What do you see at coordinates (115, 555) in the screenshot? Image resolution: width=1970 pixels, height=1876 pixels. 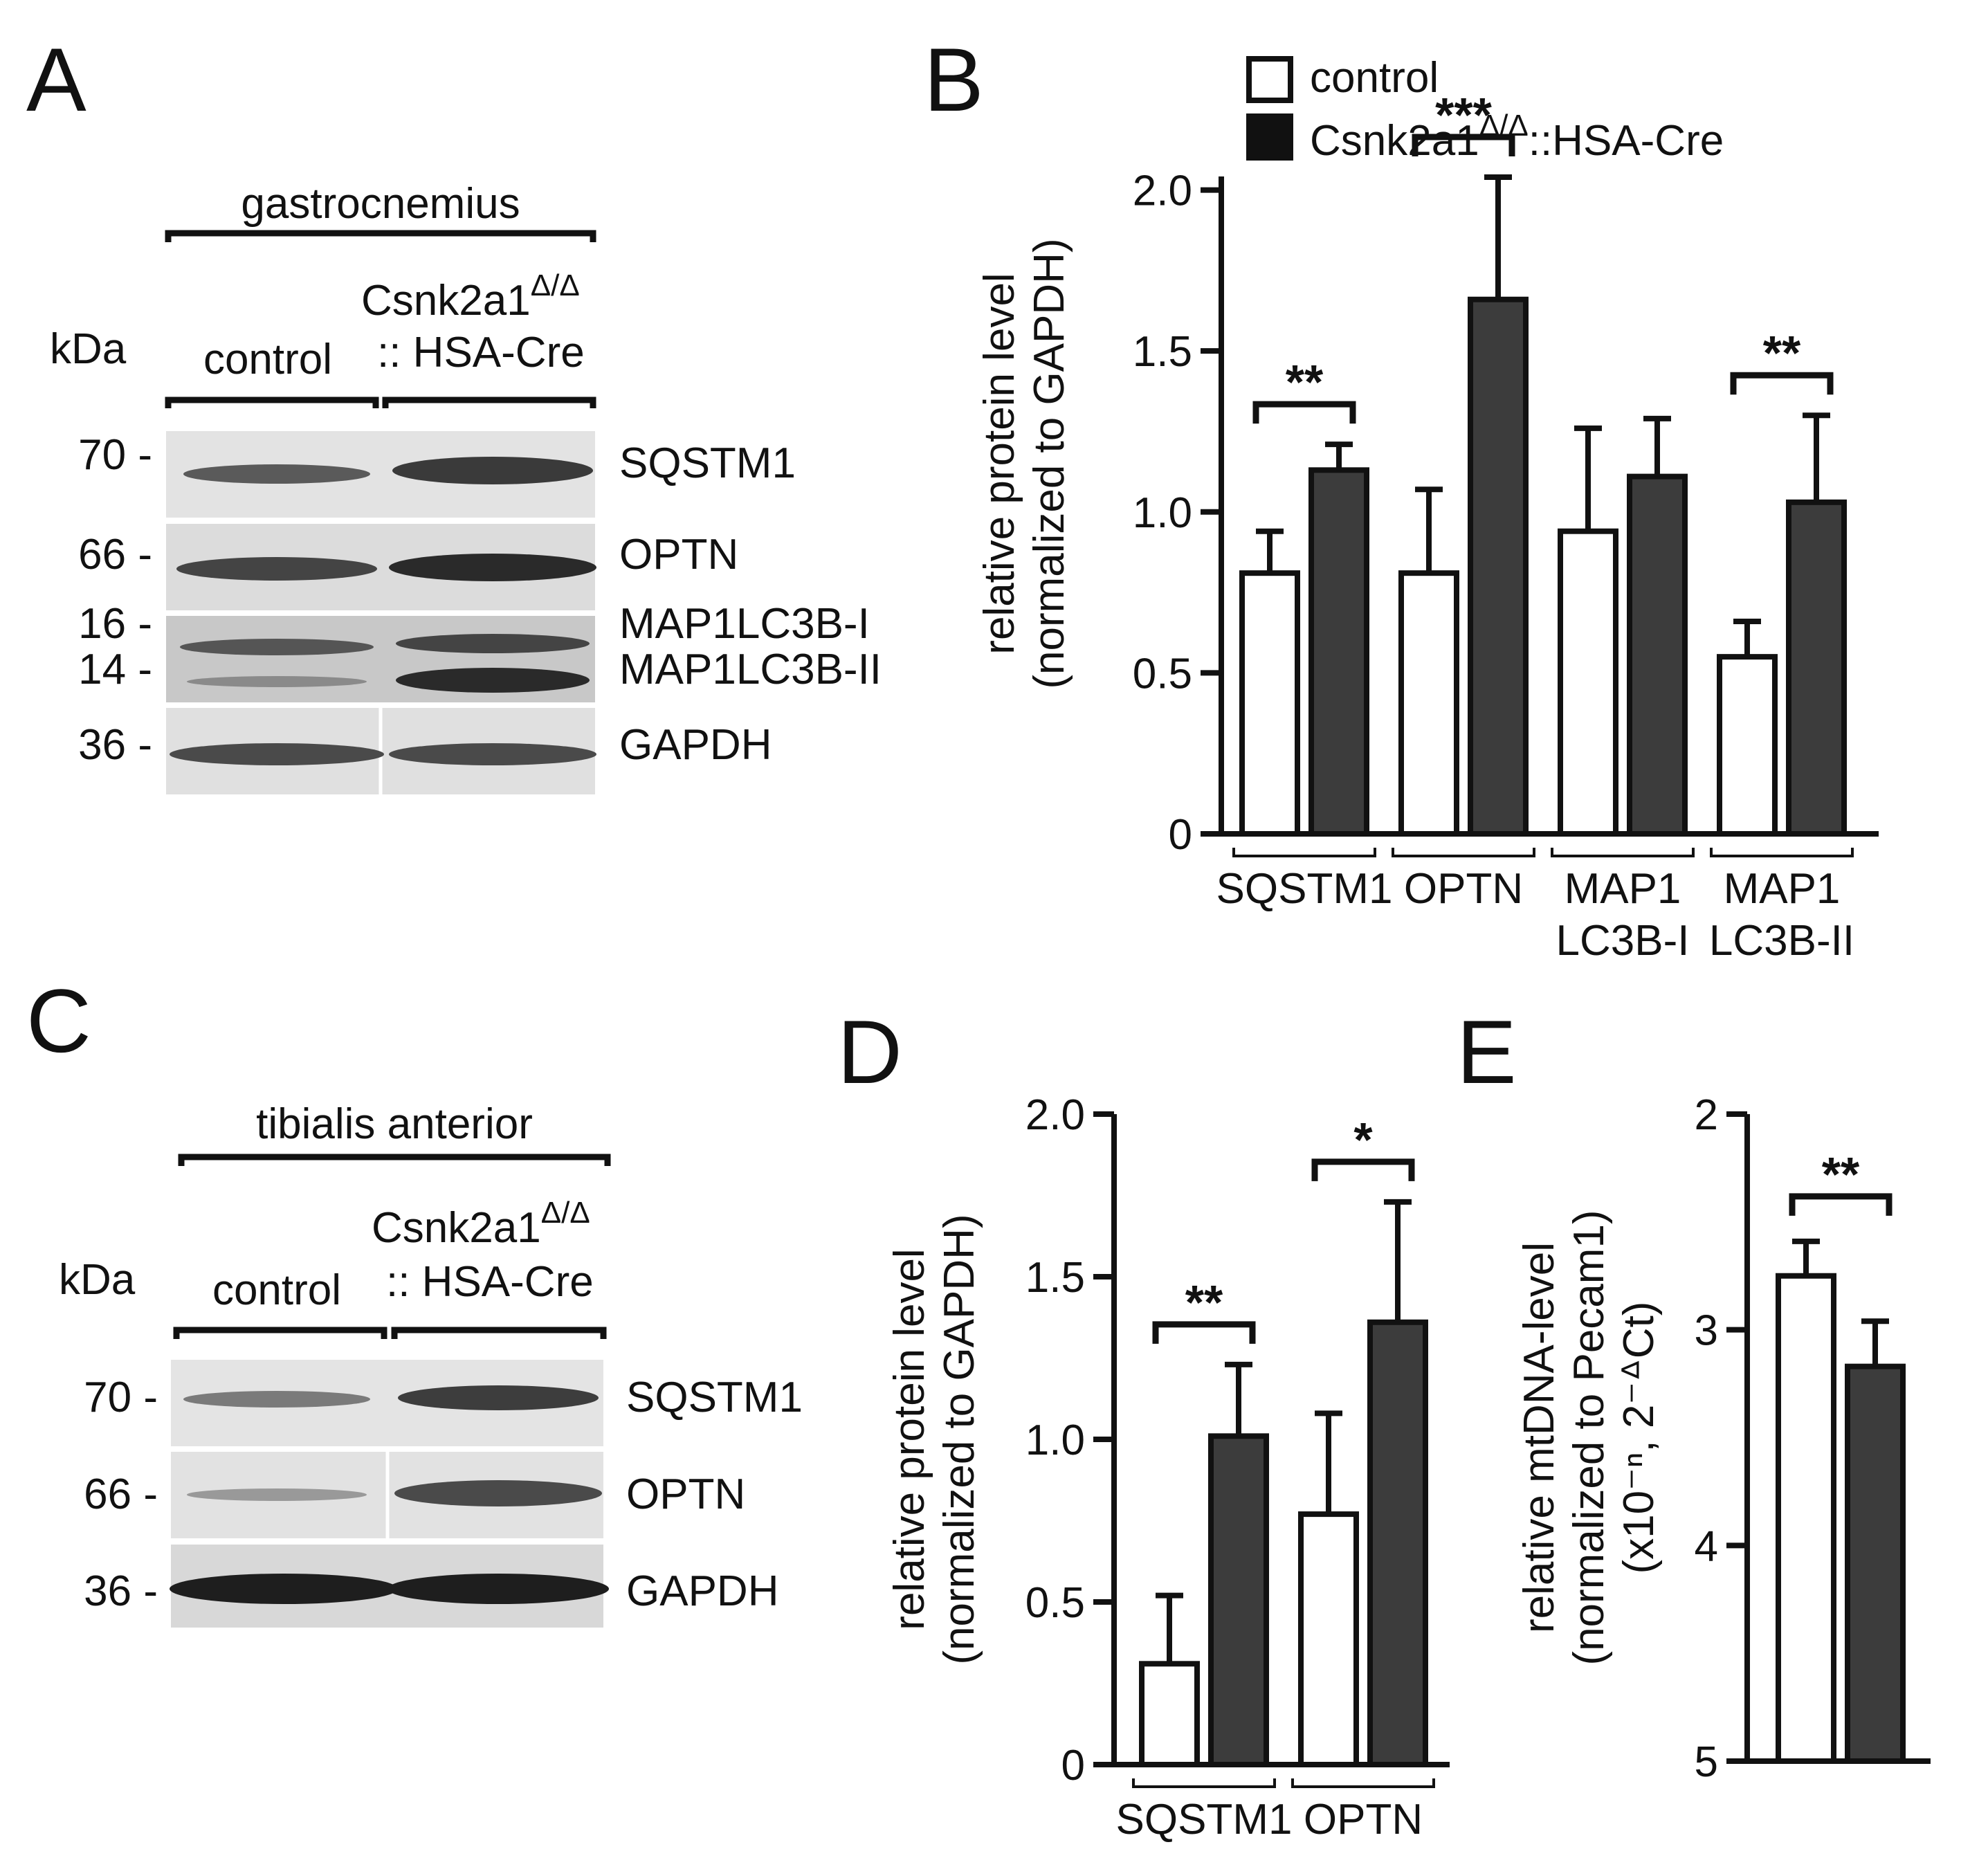 I see `blot-a-marker-66: 66 -` at bounding box center [115, 555].